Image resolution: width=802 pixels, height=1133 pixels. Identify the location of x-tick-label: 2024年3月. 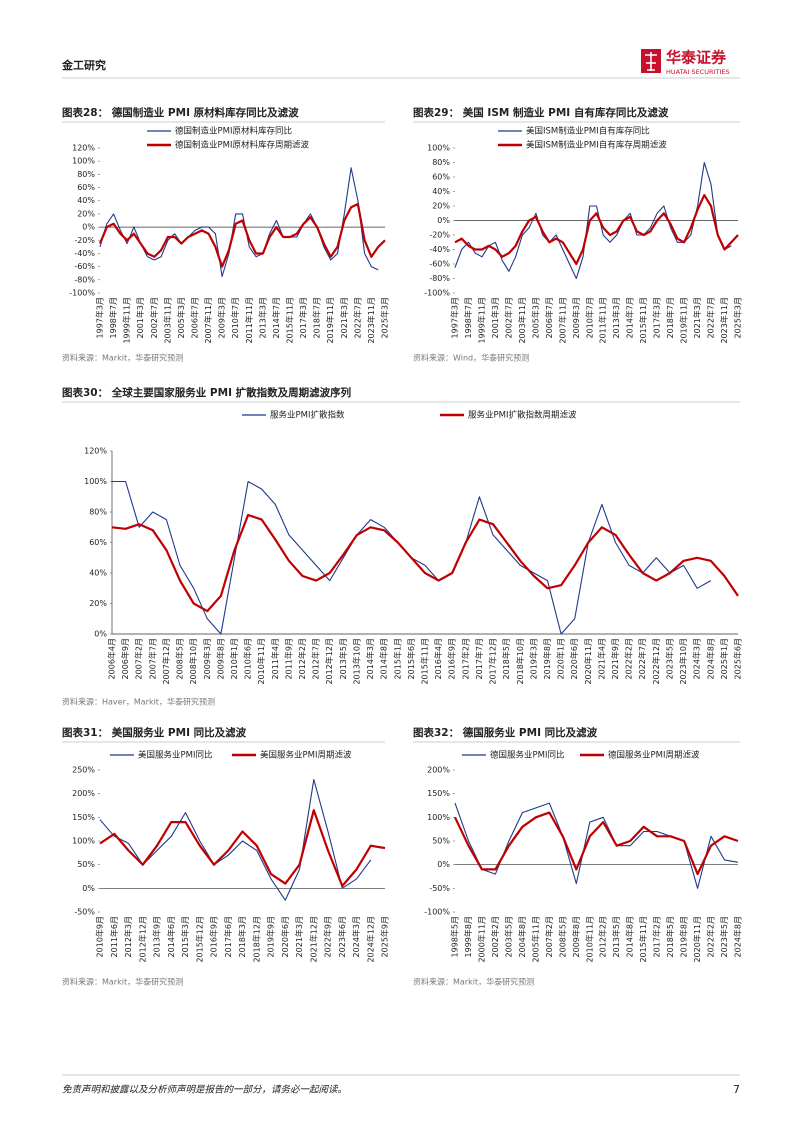
(697, 658).